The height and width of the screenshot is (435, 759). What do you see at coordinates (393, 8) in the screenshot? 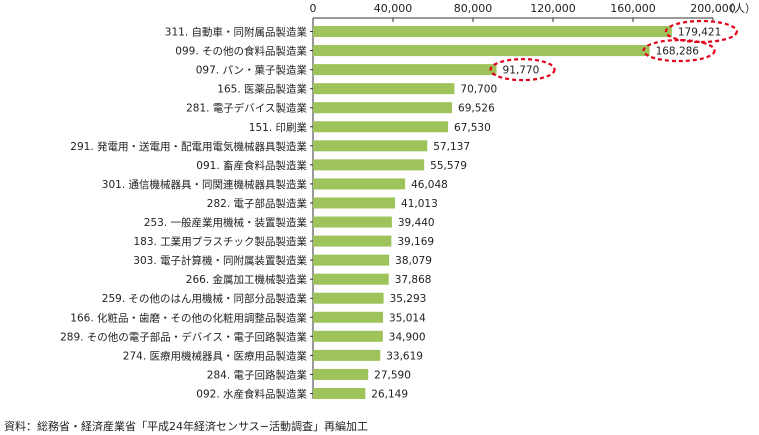
I see `x-tick-label: 40,000` at bounding box center [393, 8].